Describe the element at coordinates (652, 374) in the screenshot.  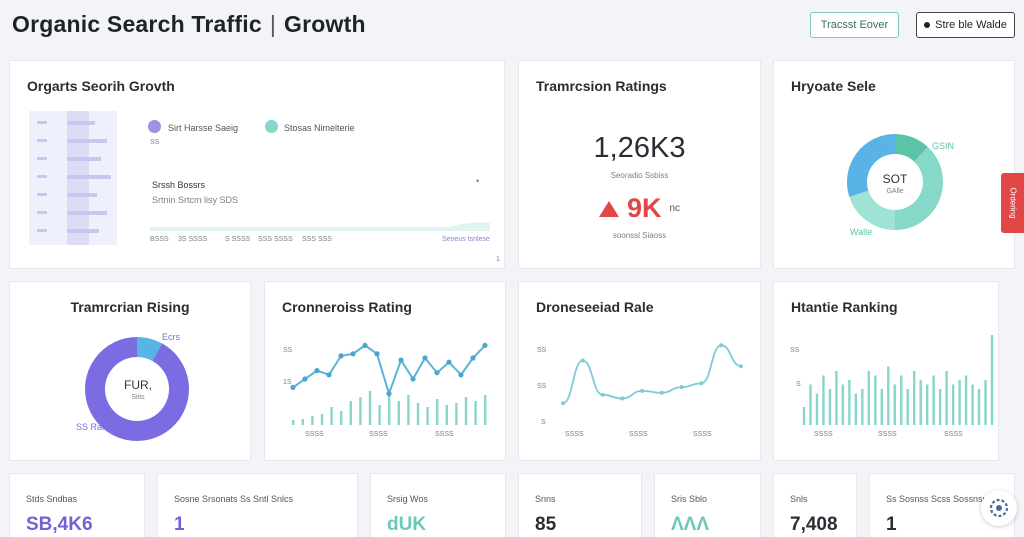
I see `line-chart` at that location.